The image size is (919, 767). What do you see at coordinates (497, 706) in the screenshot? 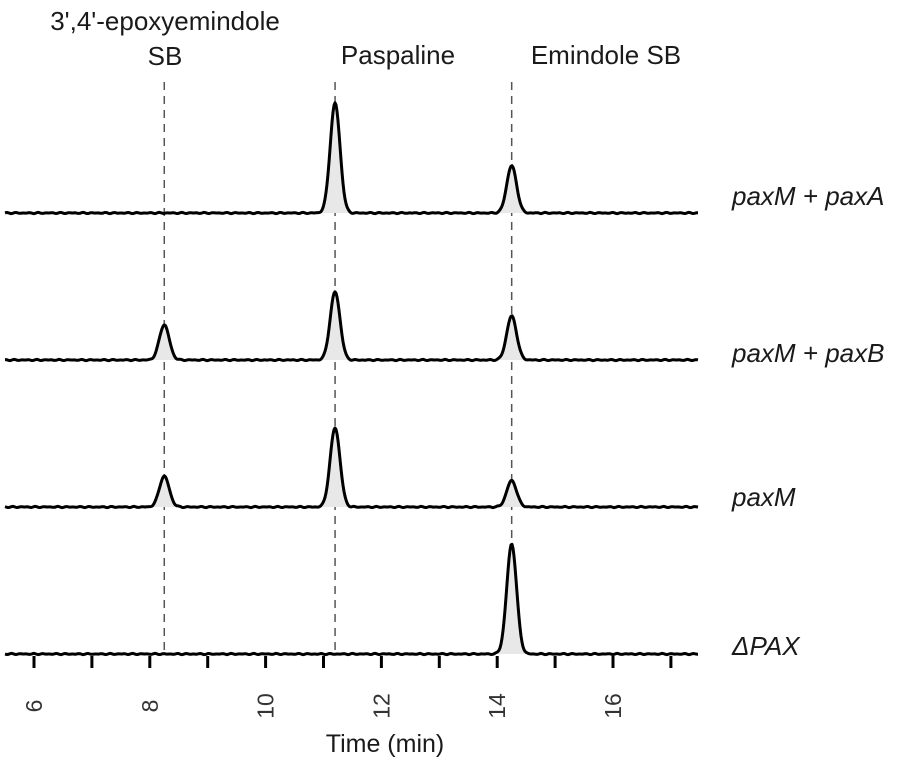
I see `x-tick-label-4: 14` at bounding box center [497, 706].